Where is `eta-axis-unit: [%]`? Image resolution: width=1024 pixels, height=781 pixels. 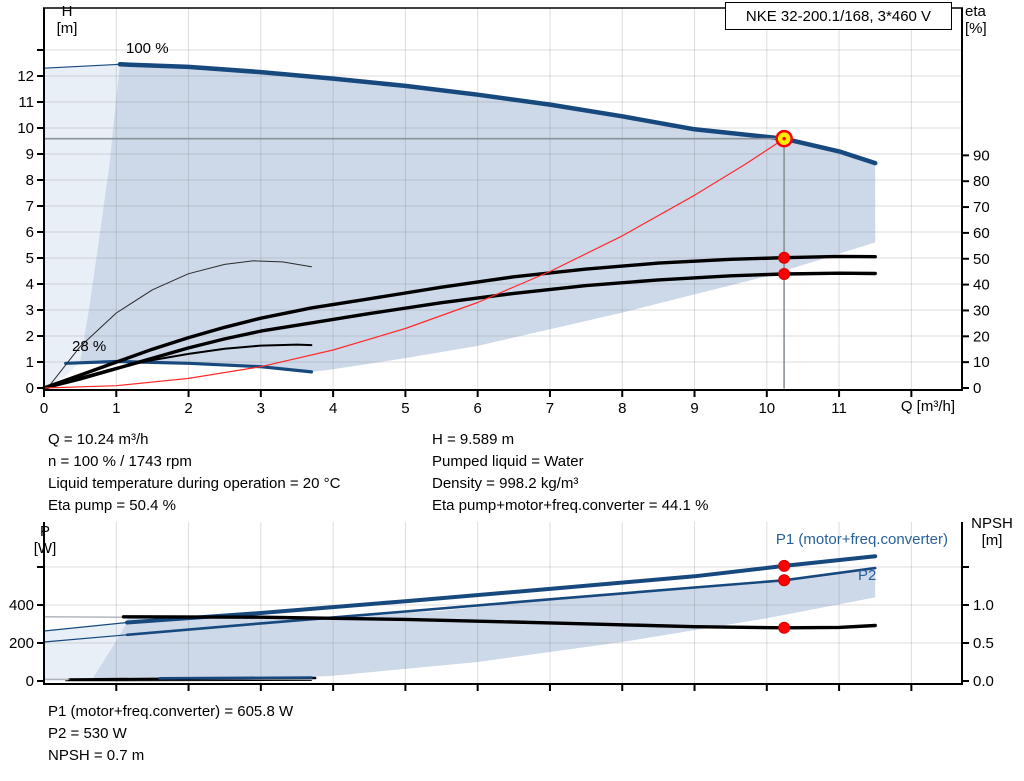 eta-axis-unit: [%] is located at coordinates (976, 28).